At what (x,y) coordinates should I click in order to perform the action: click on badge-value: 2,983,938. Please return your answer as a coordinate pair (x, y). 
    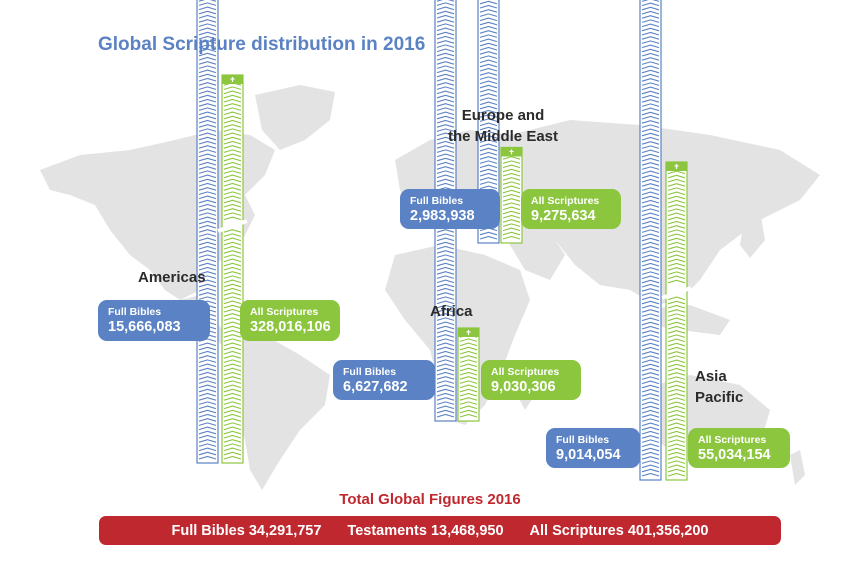
    Looking at the image, I should click on (442, 216).